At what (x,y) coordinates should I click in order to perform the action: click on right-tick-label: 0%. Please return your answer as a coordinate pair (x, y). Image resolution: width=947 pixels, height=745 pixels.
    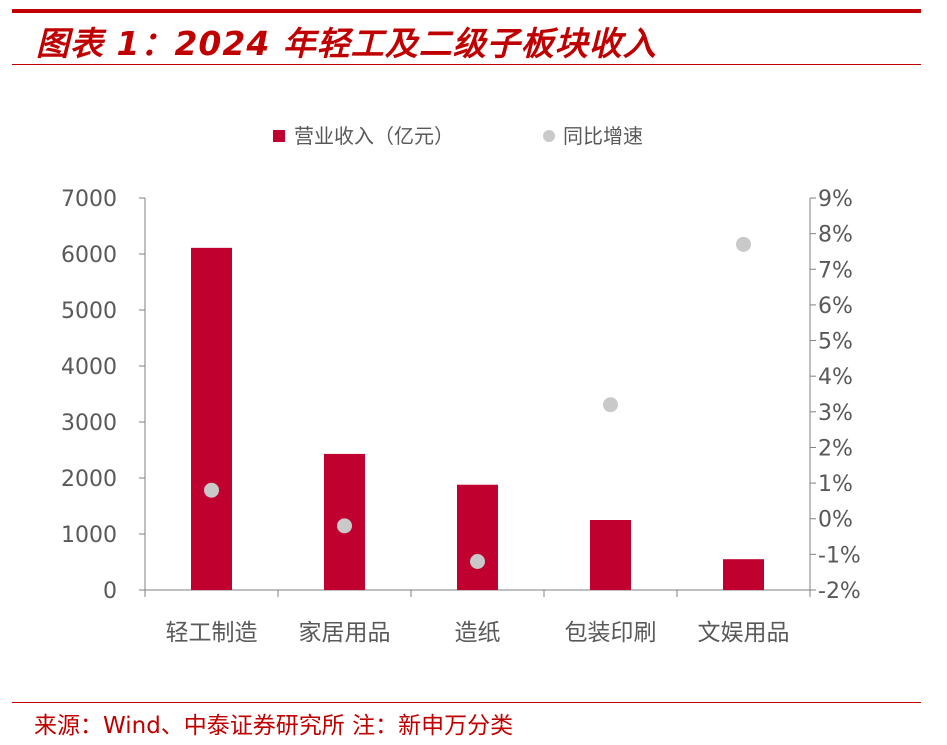
    Looking at the image, I should click on (835, 520).